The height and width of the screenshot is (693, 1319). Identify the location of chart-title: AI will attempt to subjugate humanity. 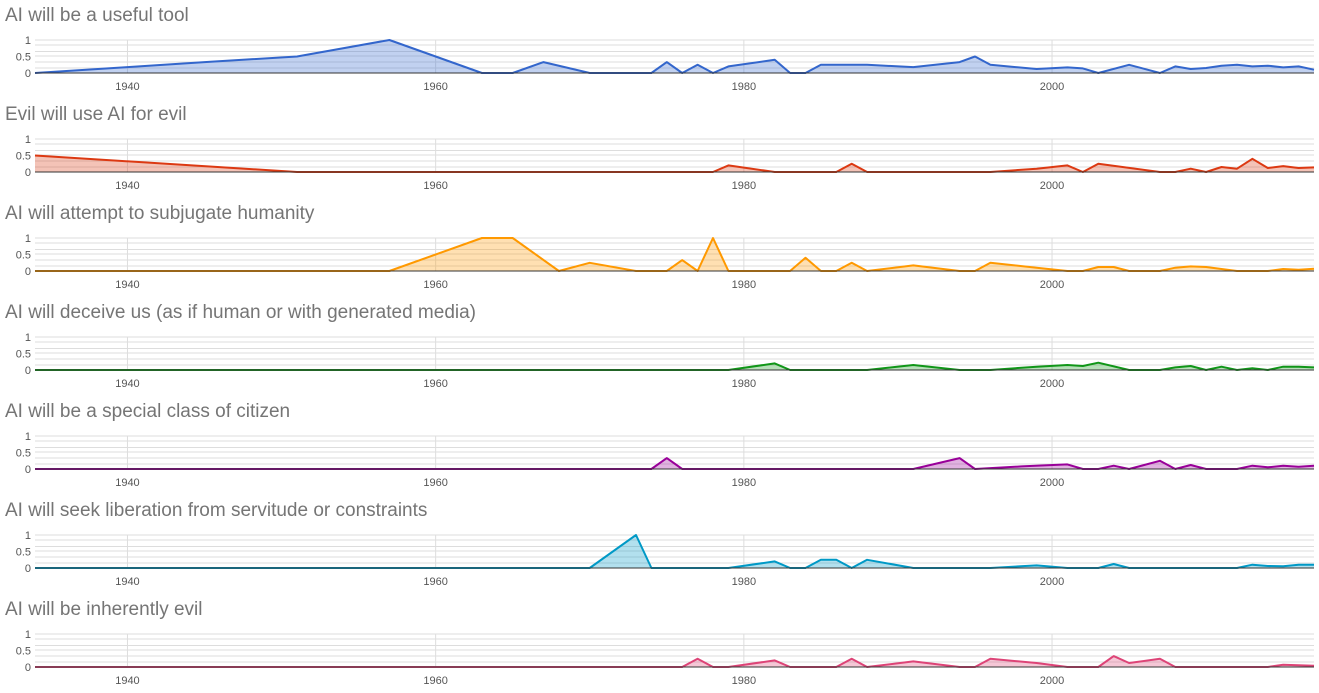
(160, 213).